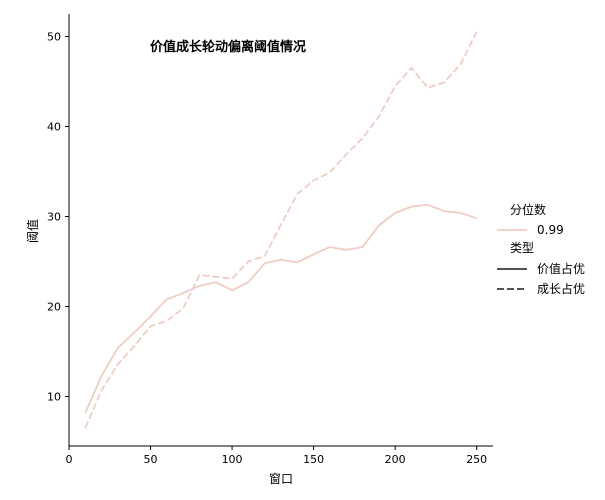 Image resolution: width=605 pixels, height=500 pixels. Describe the element at coordinates (54, 307) in the screenshot. I see `y-tick-label: 20` at that location.